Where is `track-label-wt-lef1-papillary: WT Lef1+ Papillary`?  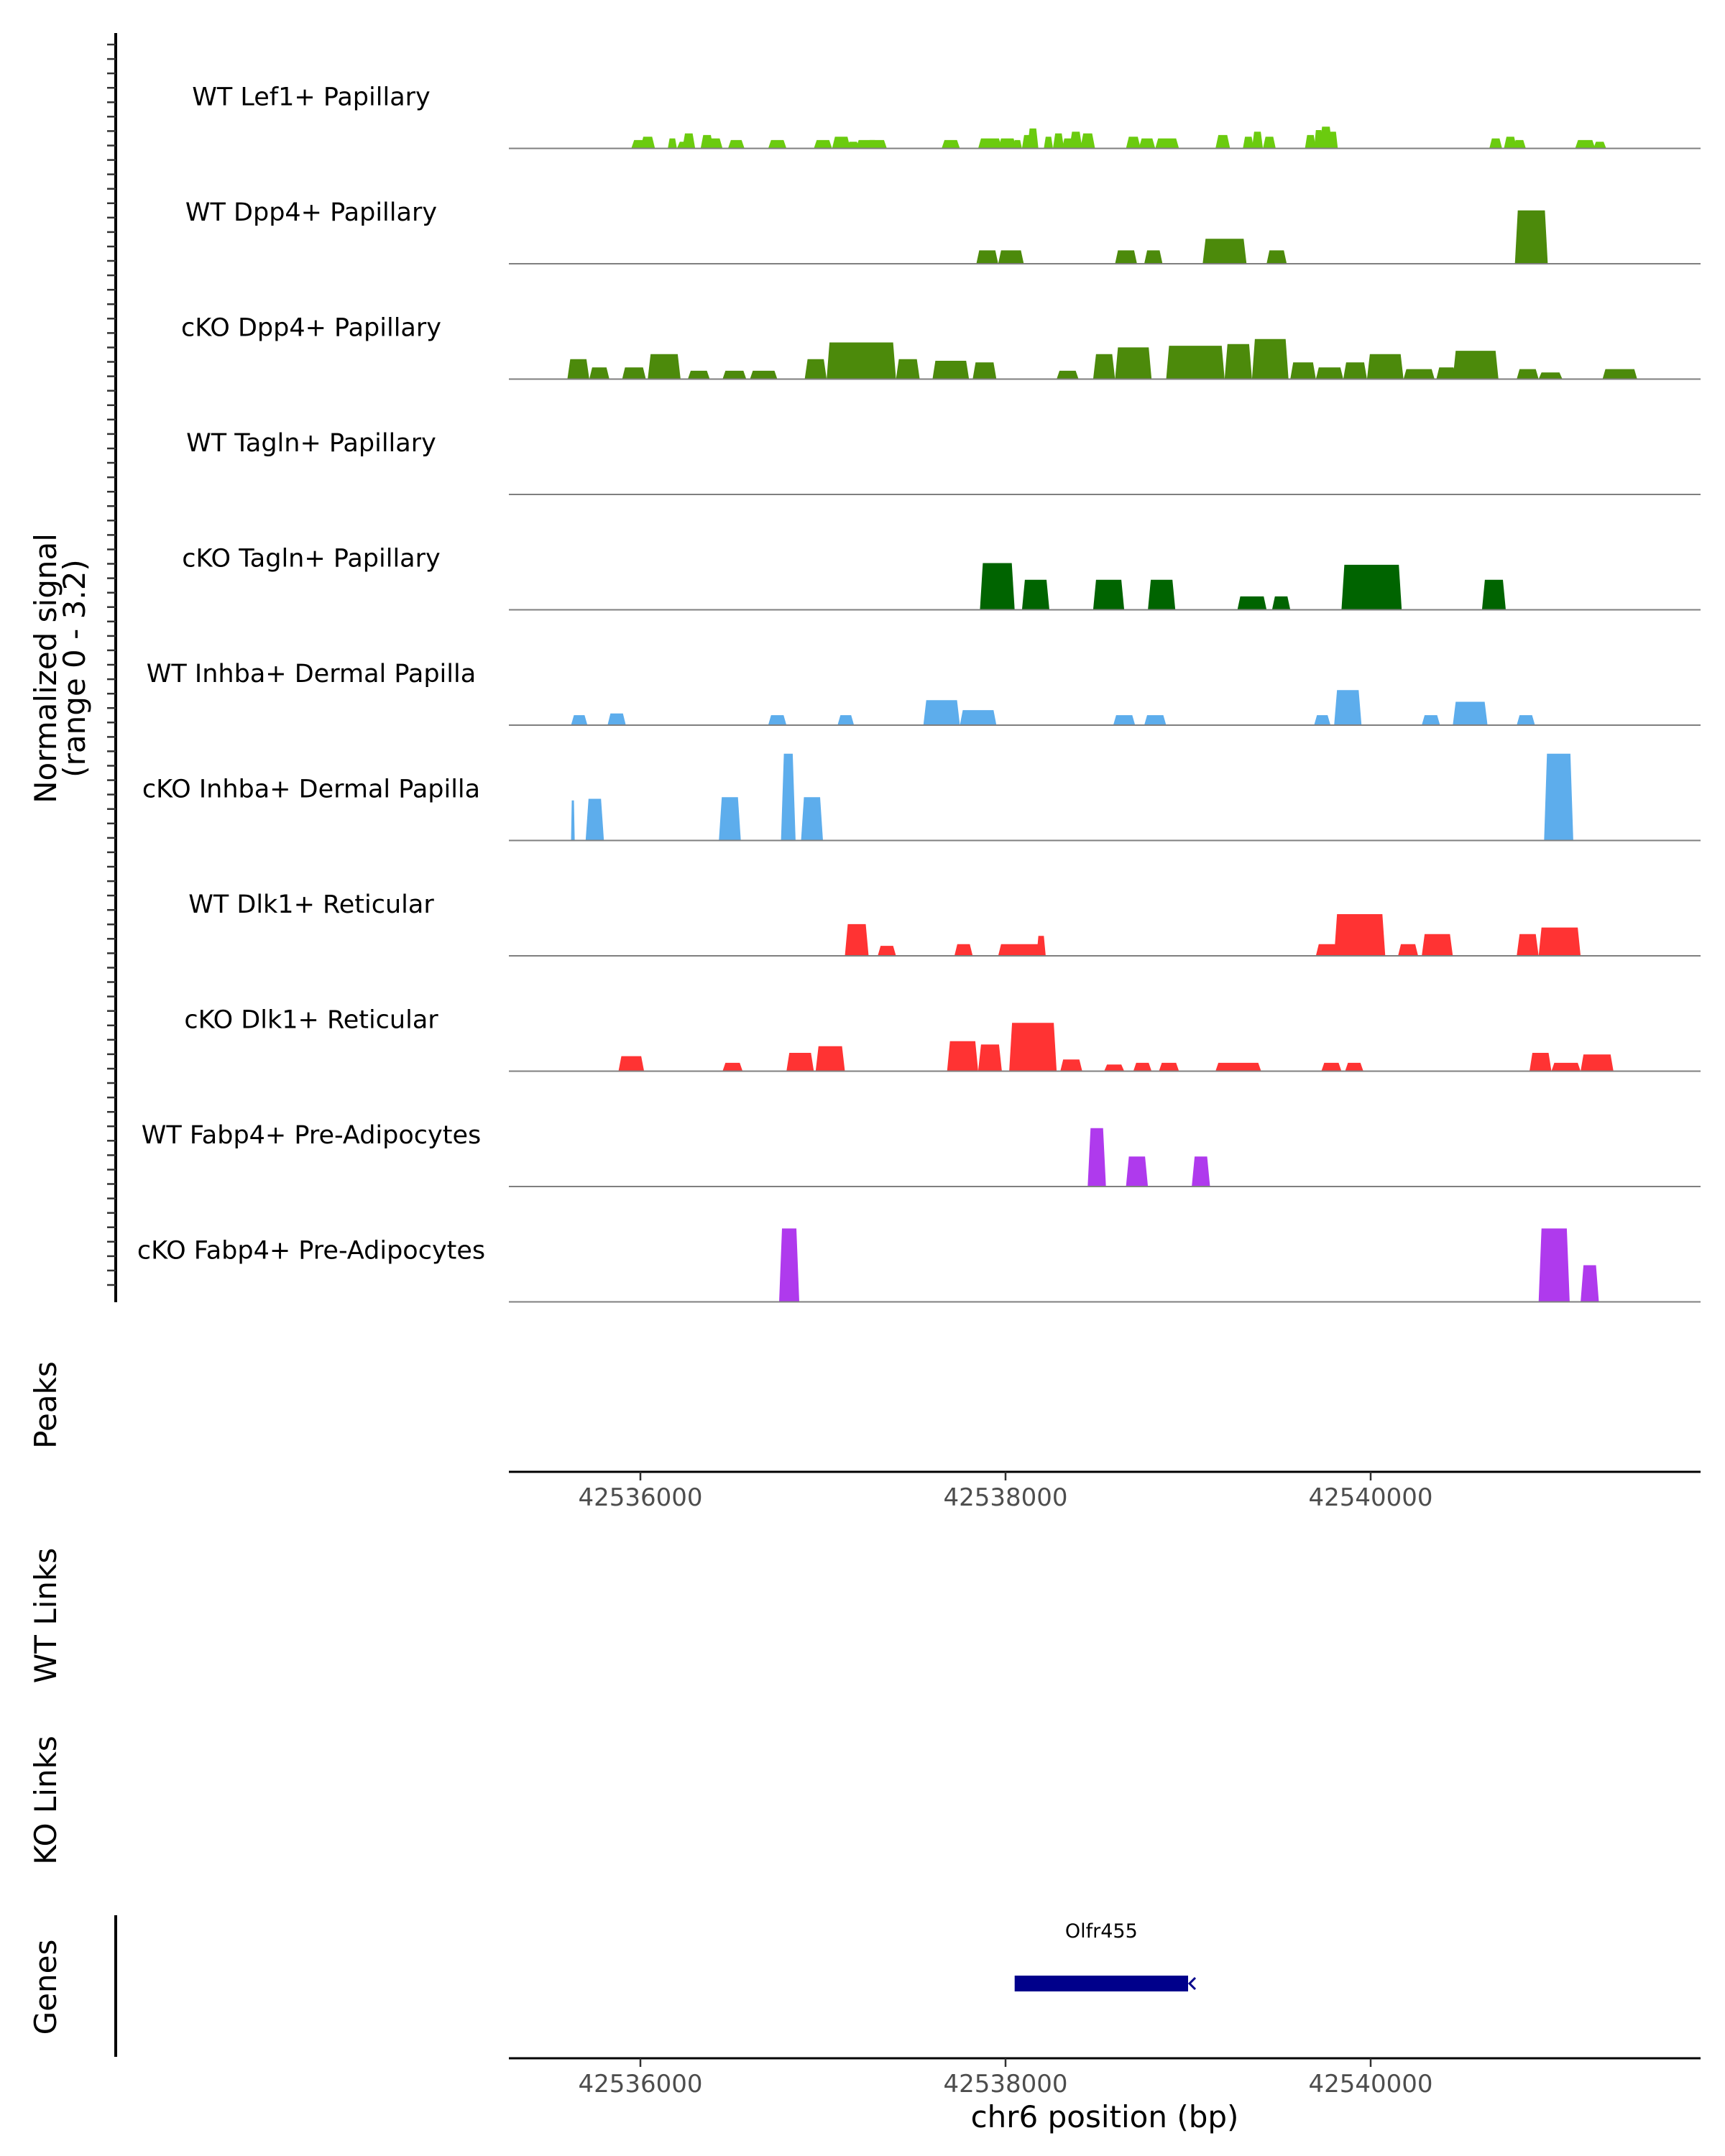 track-label-wt-lef1-papillary: WT Lef1+ Papillary is located at coordinates (311, 98).